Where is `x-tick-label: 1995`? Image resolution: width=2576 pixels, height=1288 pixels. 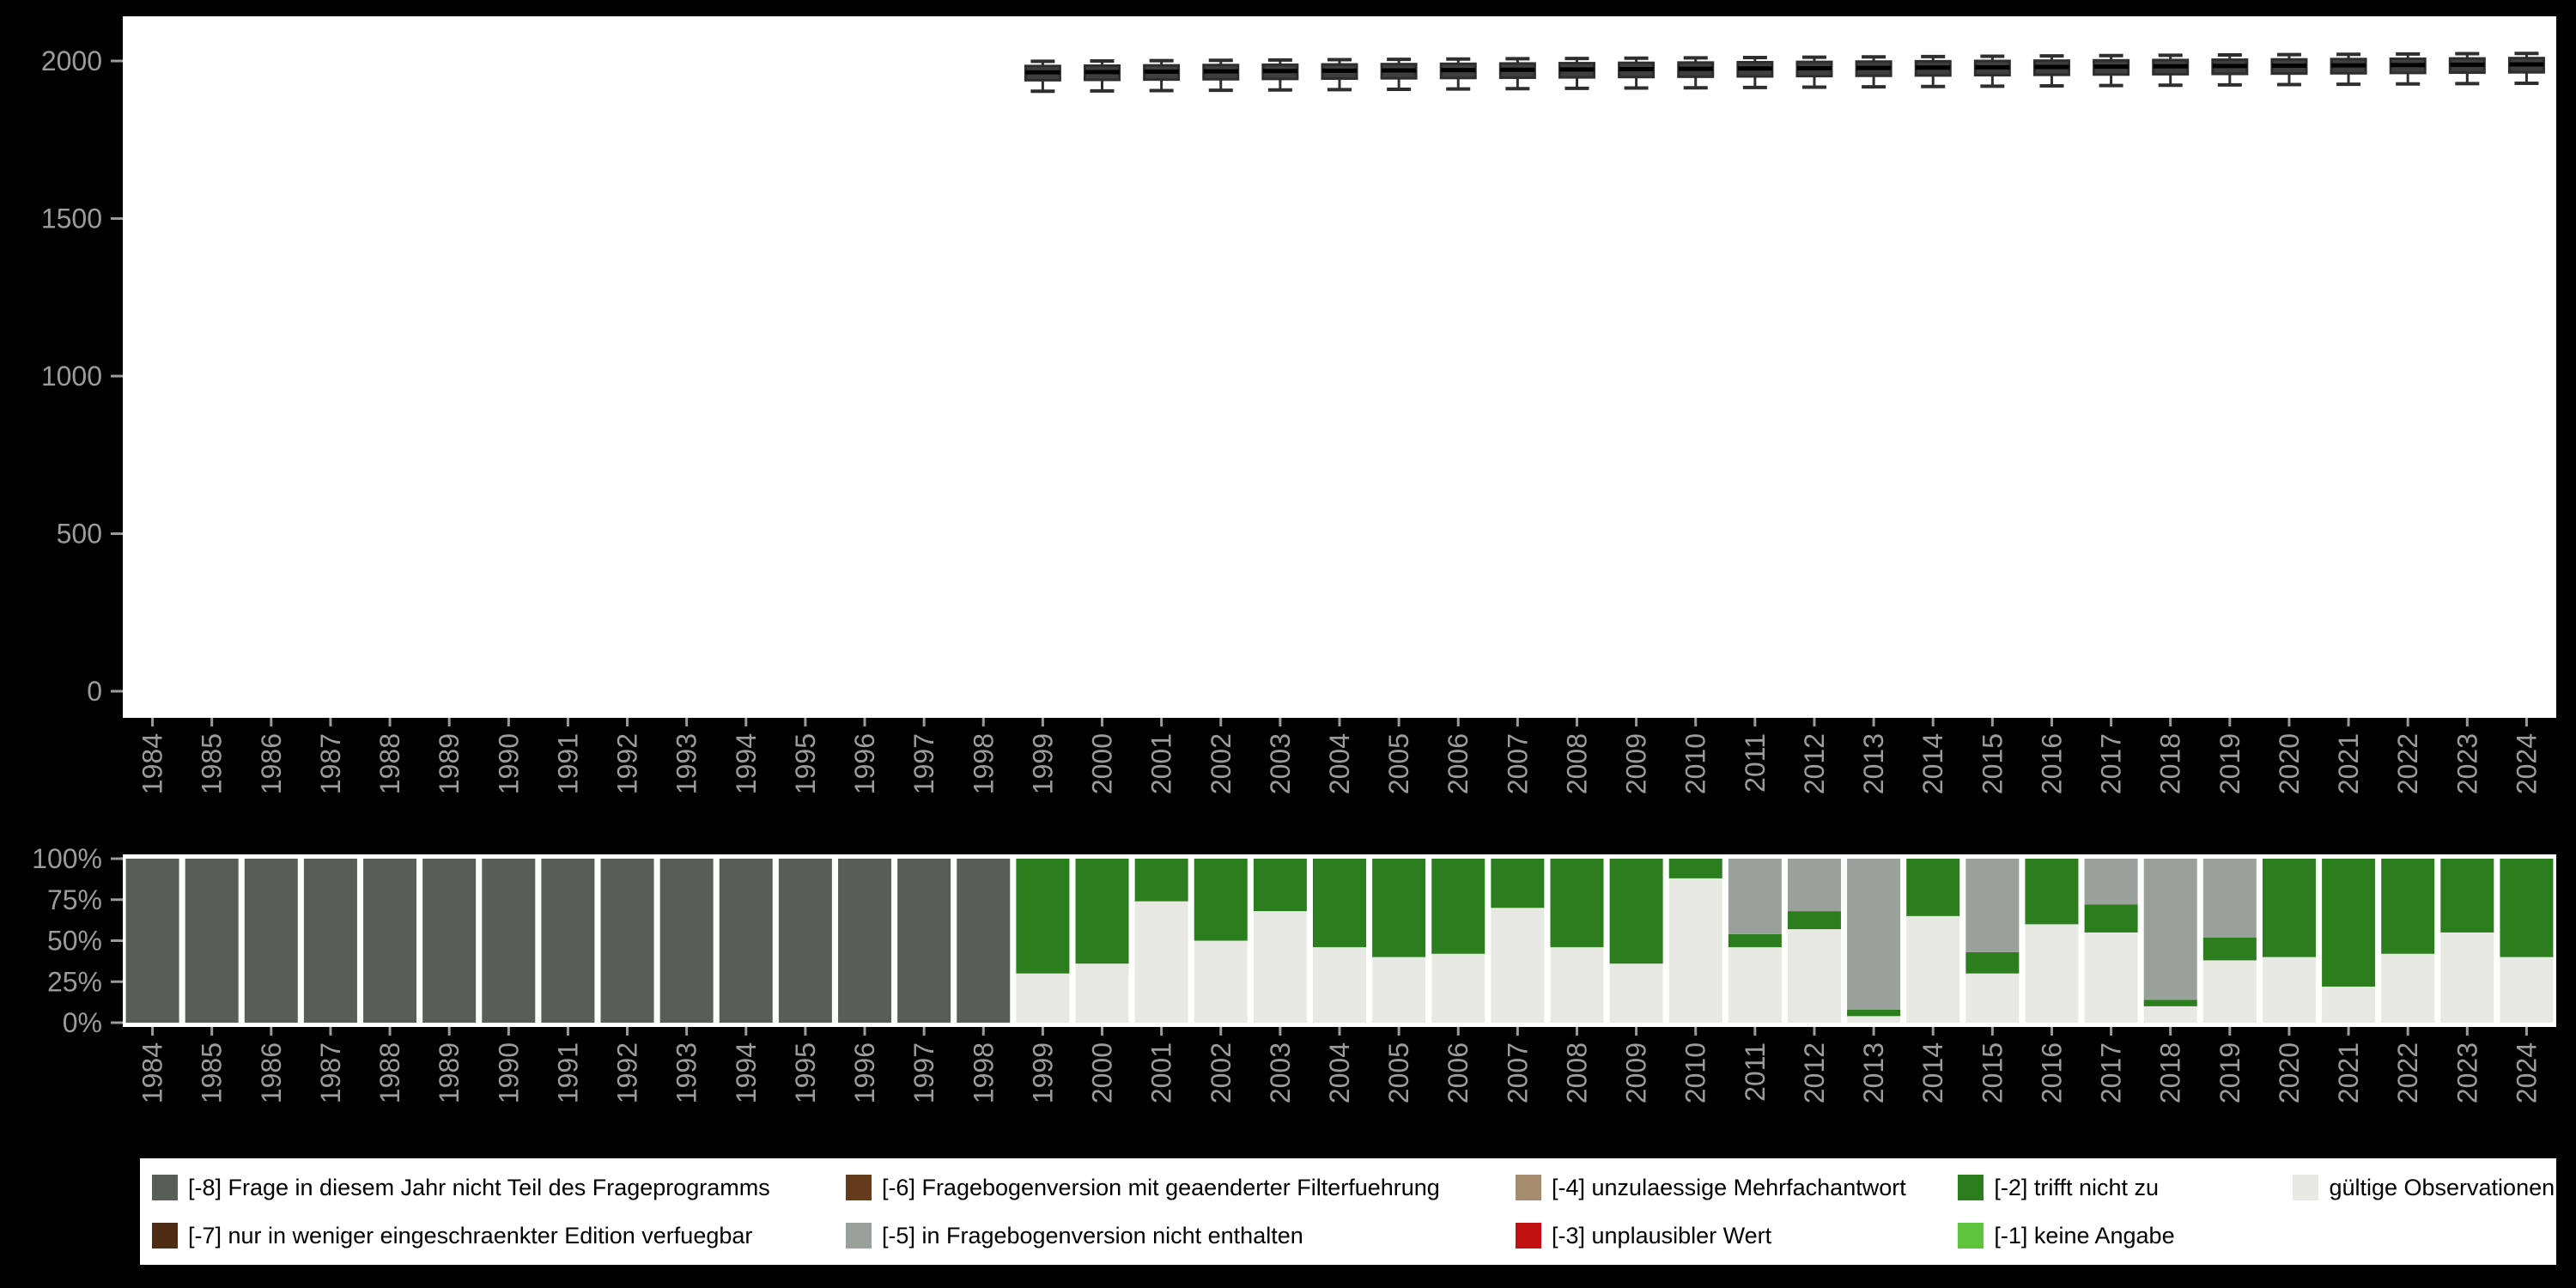 x-tick-label: 1995 is located at coordinates (806, 1072).